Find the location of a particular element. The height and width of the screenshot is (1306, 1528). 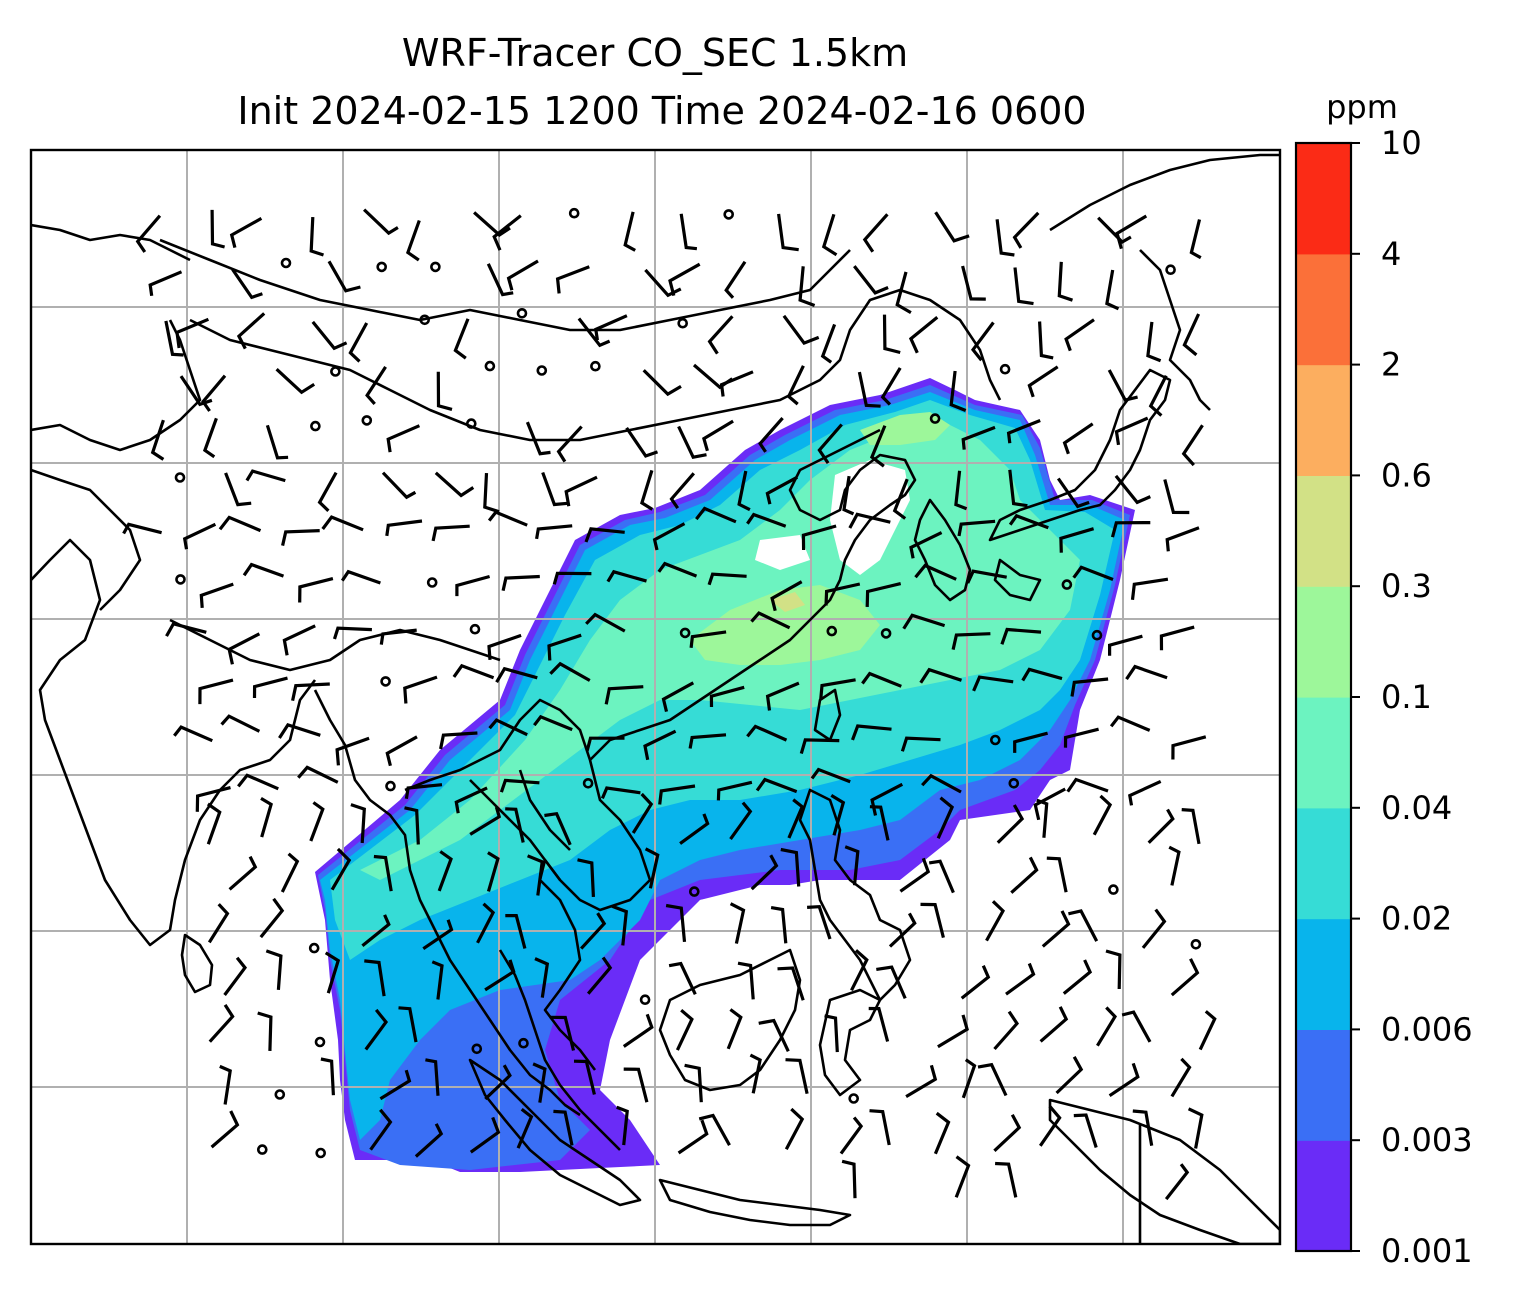

coastline-japan is located at coordinates (1080, 455).